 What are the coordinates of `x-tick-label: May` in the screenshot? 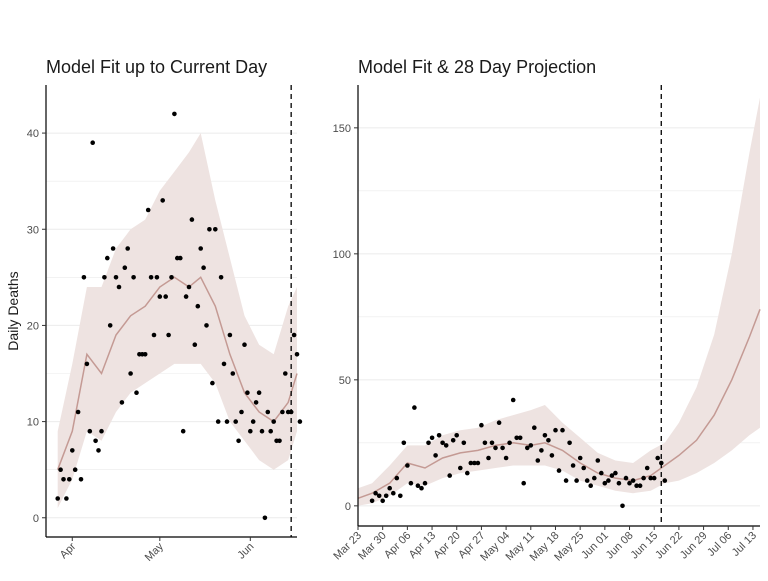 It's located at (155, 552).